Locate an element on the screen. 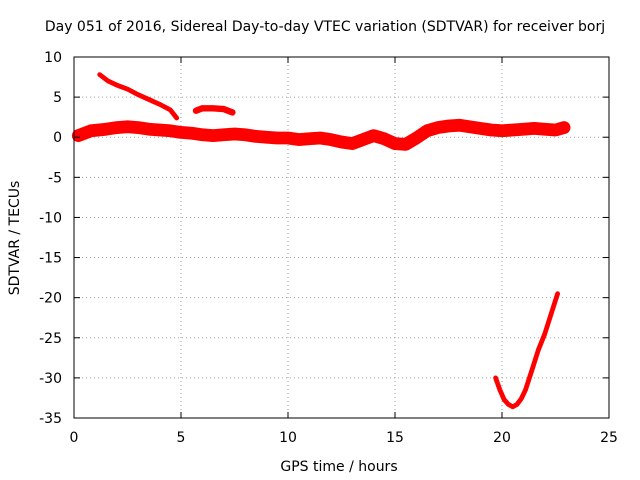 Image resolution: width=640 pixels, height=480 pixels. y-tick-label: 5 is located at coordinates (57, 98).